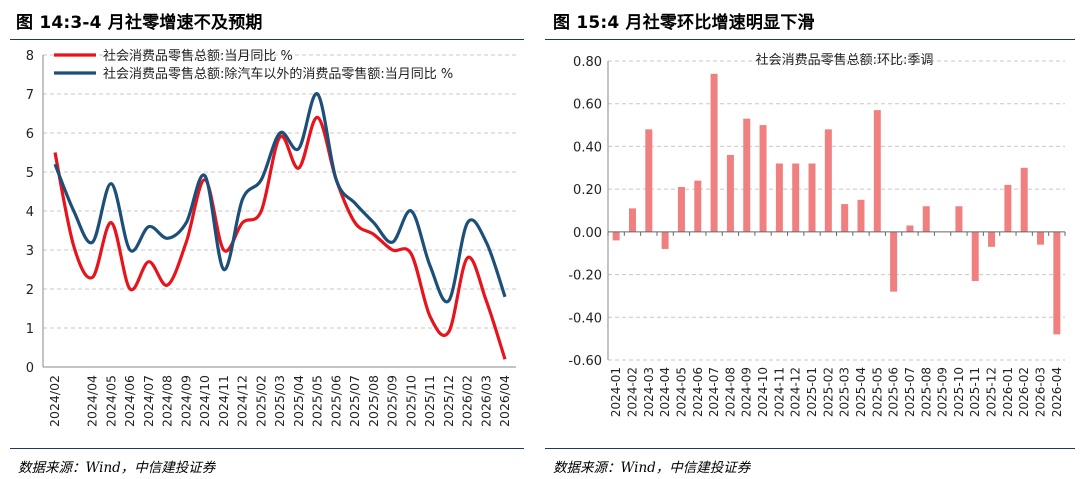 The width and height of the screenshot is (1080, 479). What do you see at coordinates (714, 392) in the screenshot?
I see `x-tick-label: 2024-07` at bounding box center [714, 392].